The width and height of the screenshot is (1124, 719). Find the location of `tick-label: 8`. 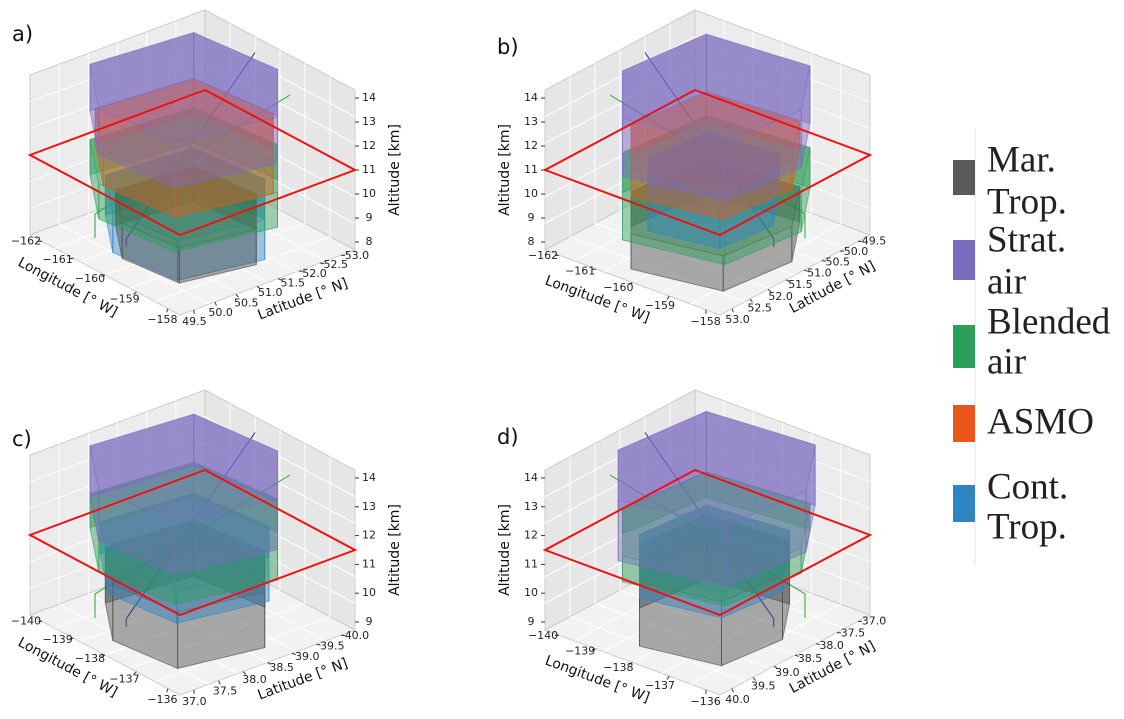

tick-label: 8 is located at coordinates (369, 241).